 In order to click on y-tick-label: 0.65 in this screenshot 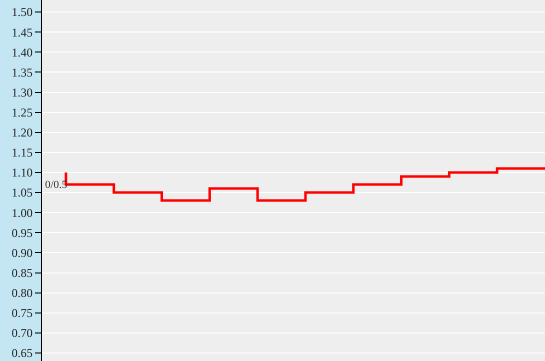, I will do `click(22, 353)`.